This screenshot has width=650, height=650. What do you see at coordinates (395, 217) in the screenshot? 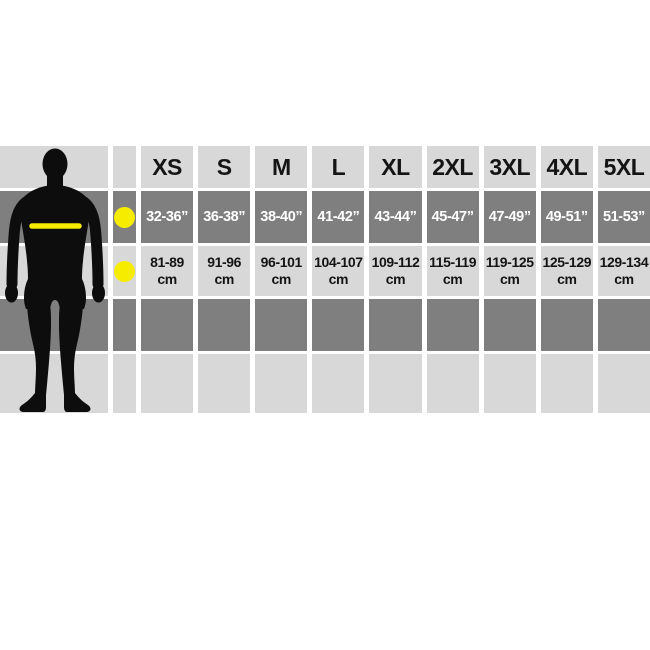
I see `chest-inches-value: 43-44”` at bounding box center [395, 217].